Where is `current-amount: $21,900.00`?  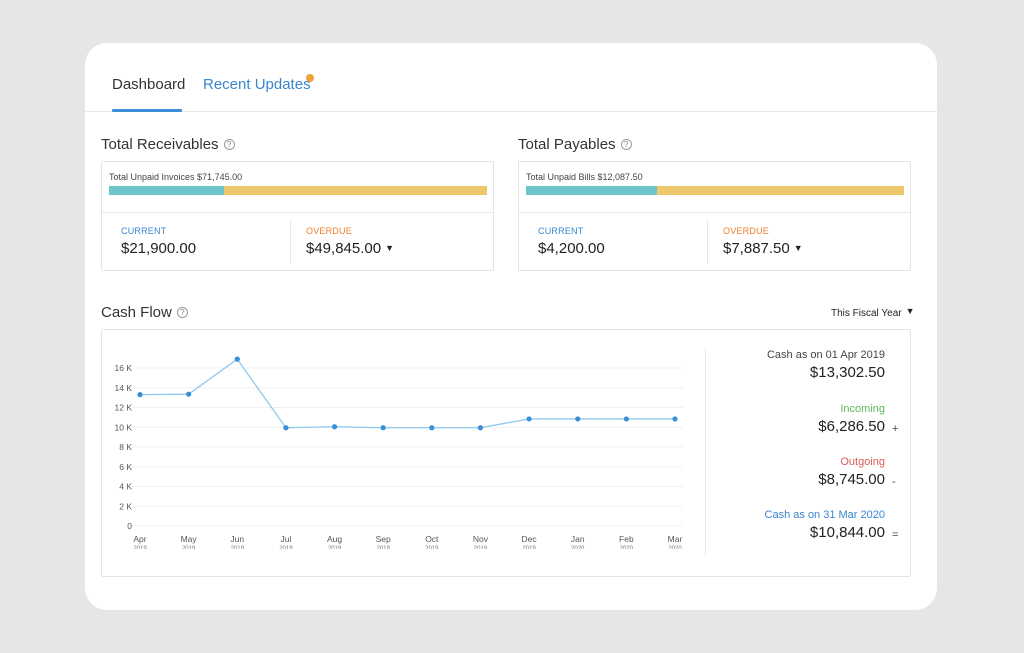 current-amount: $21,900.00 is located at coordinates (159, 248).